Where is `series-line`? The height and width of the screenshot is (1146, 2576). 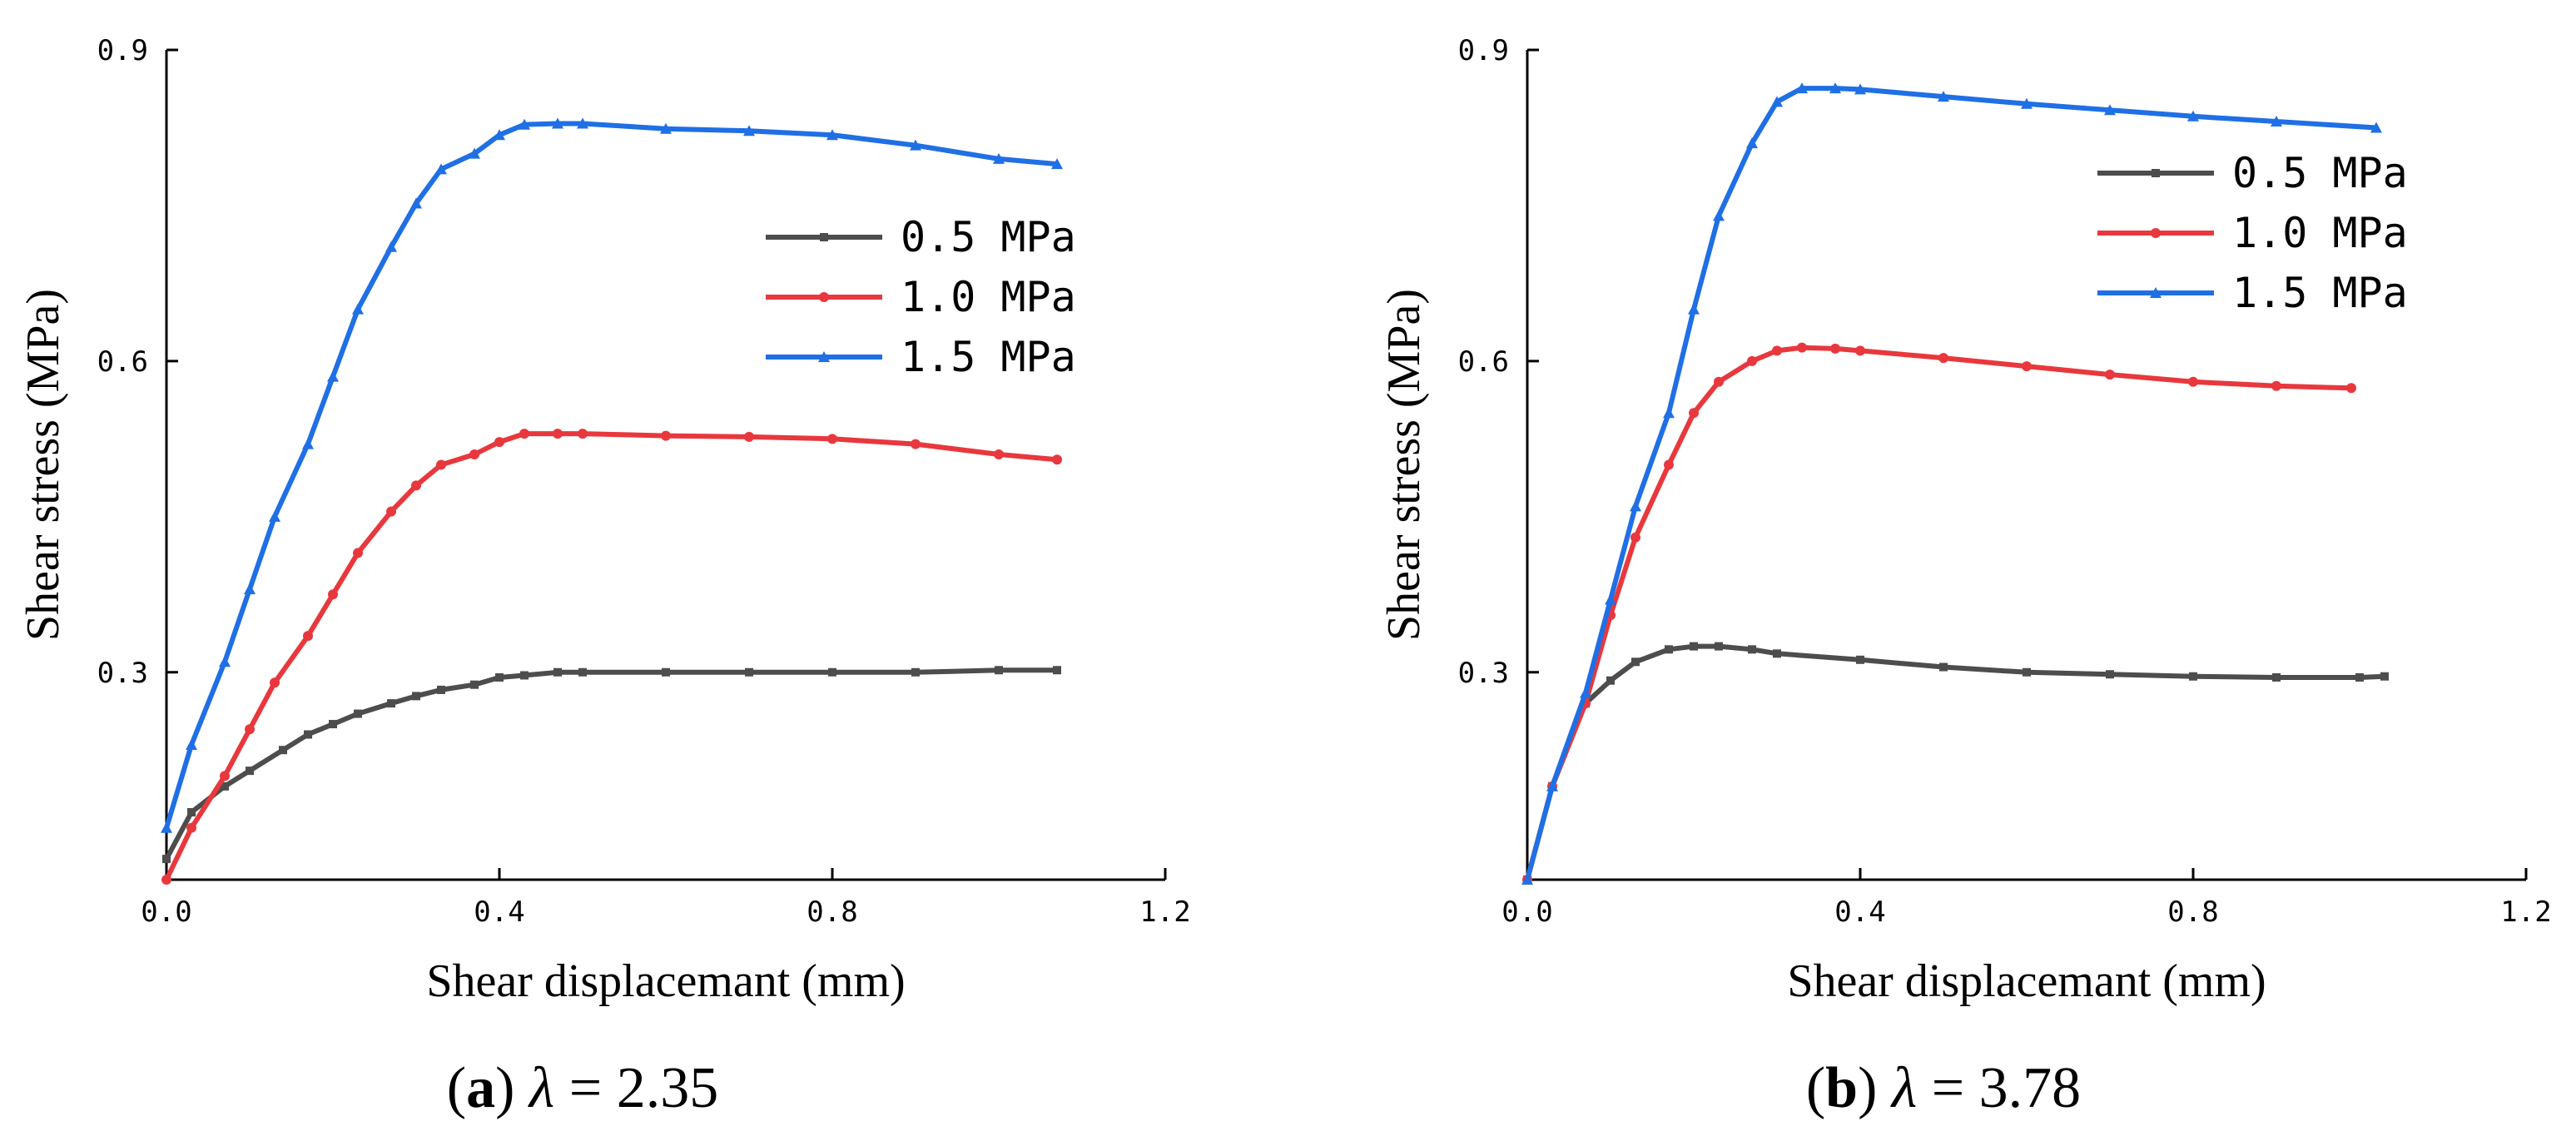
series-line is located at coordinates (612, 656).